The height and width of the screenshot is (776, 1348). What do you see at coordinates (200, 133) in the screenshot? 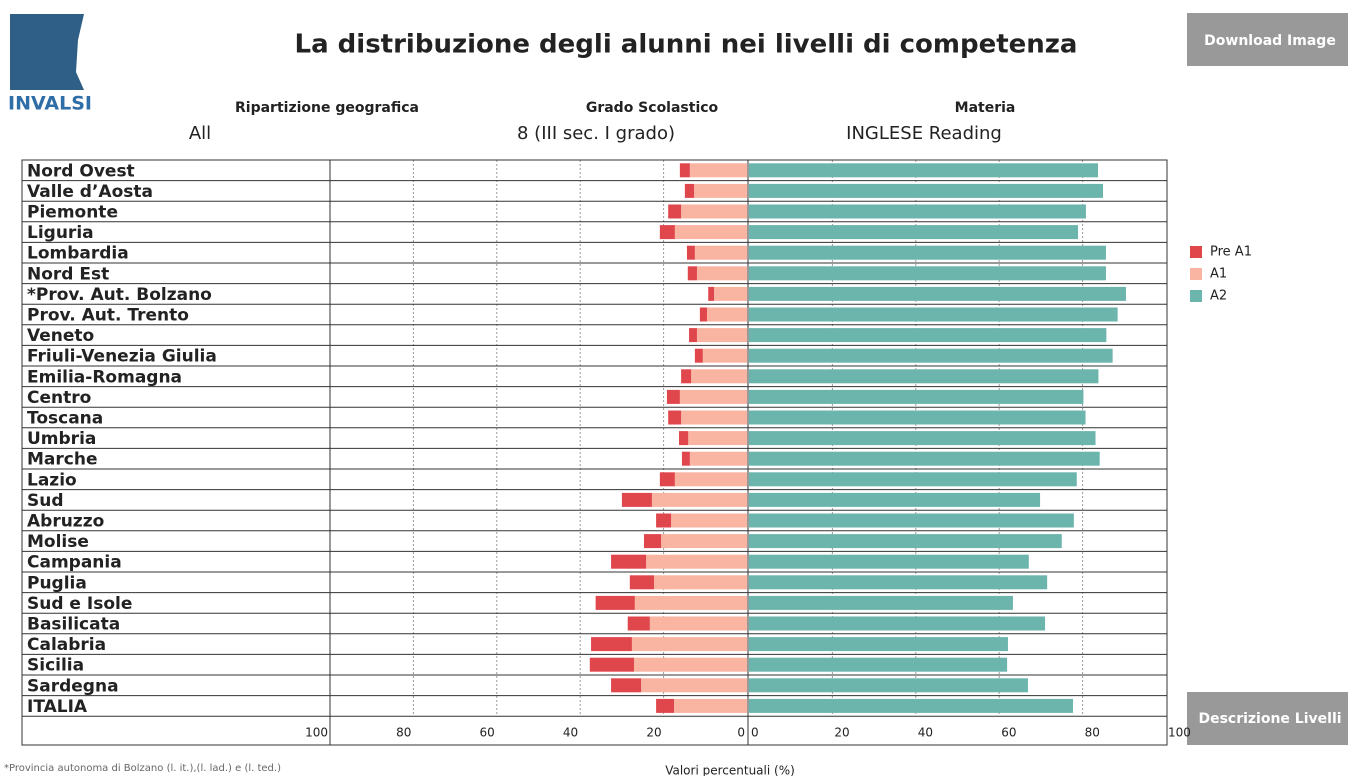
I see `filter-value: All` at bounding box center [200, 133].